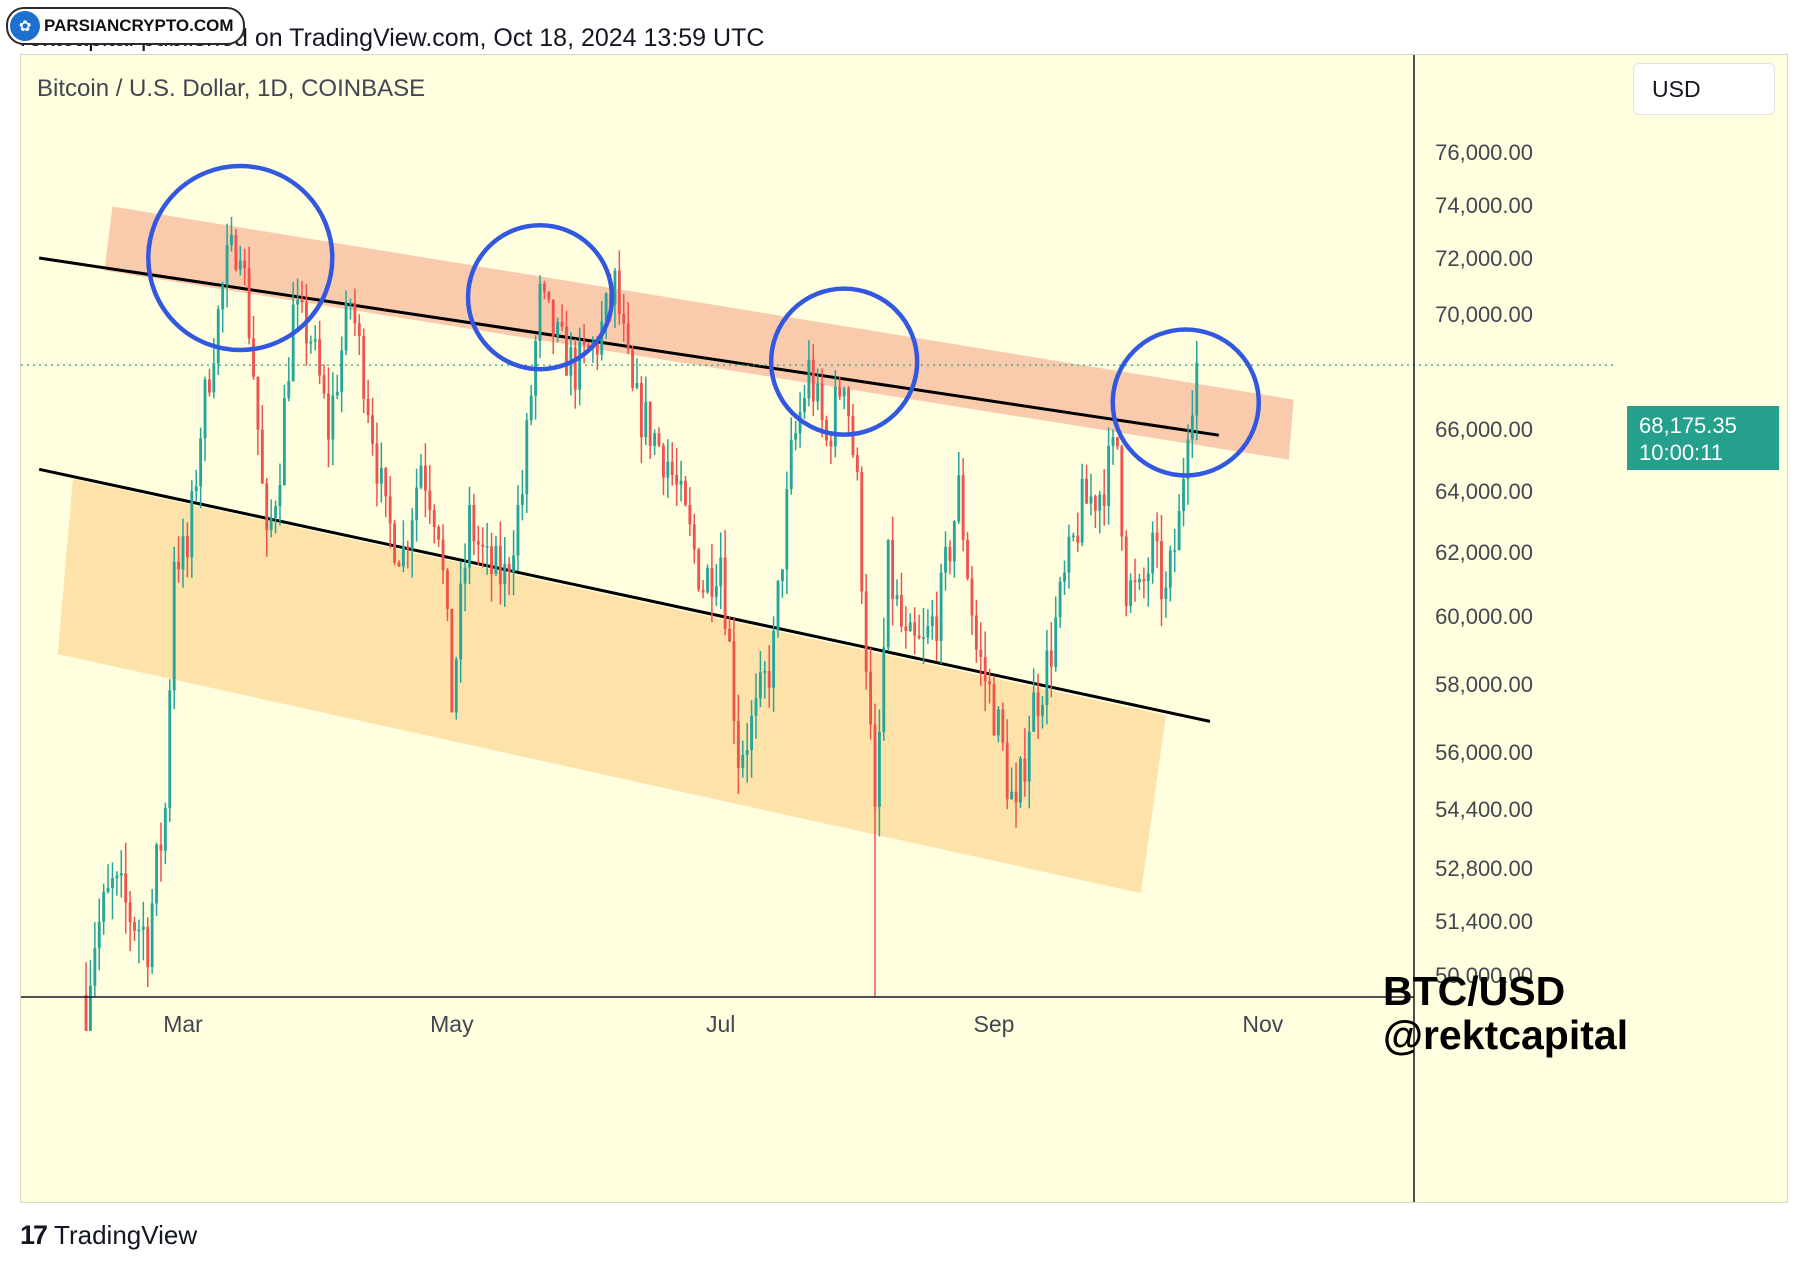 This screenshot has height=1266, width=1794. Describe the element at coordinates (1703, 438) in the screenshot. I see `last-price-label: 68,175.35 10:00:11` at that location.